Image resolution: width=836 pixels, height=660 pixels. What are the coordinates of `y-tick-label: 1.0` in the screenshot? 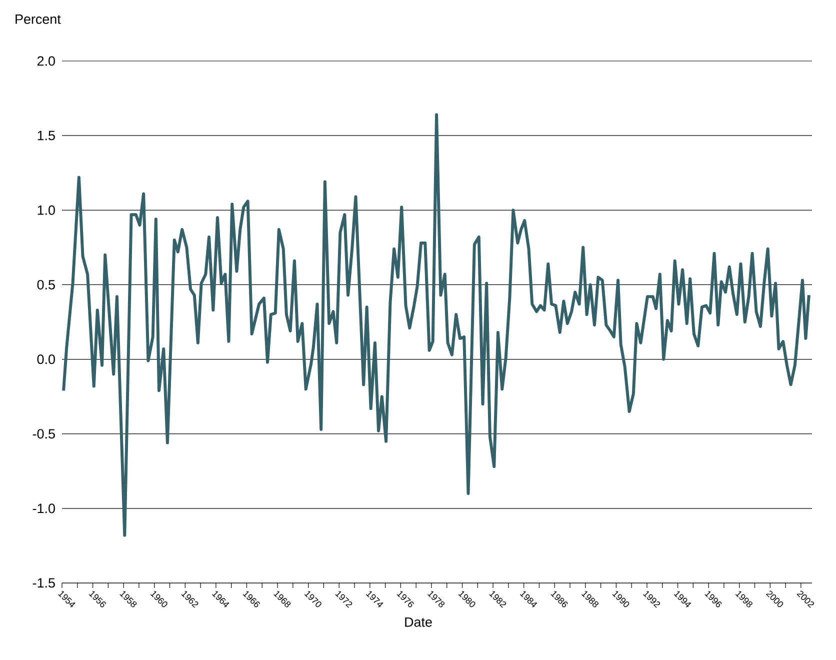 It's located at (46, 210).